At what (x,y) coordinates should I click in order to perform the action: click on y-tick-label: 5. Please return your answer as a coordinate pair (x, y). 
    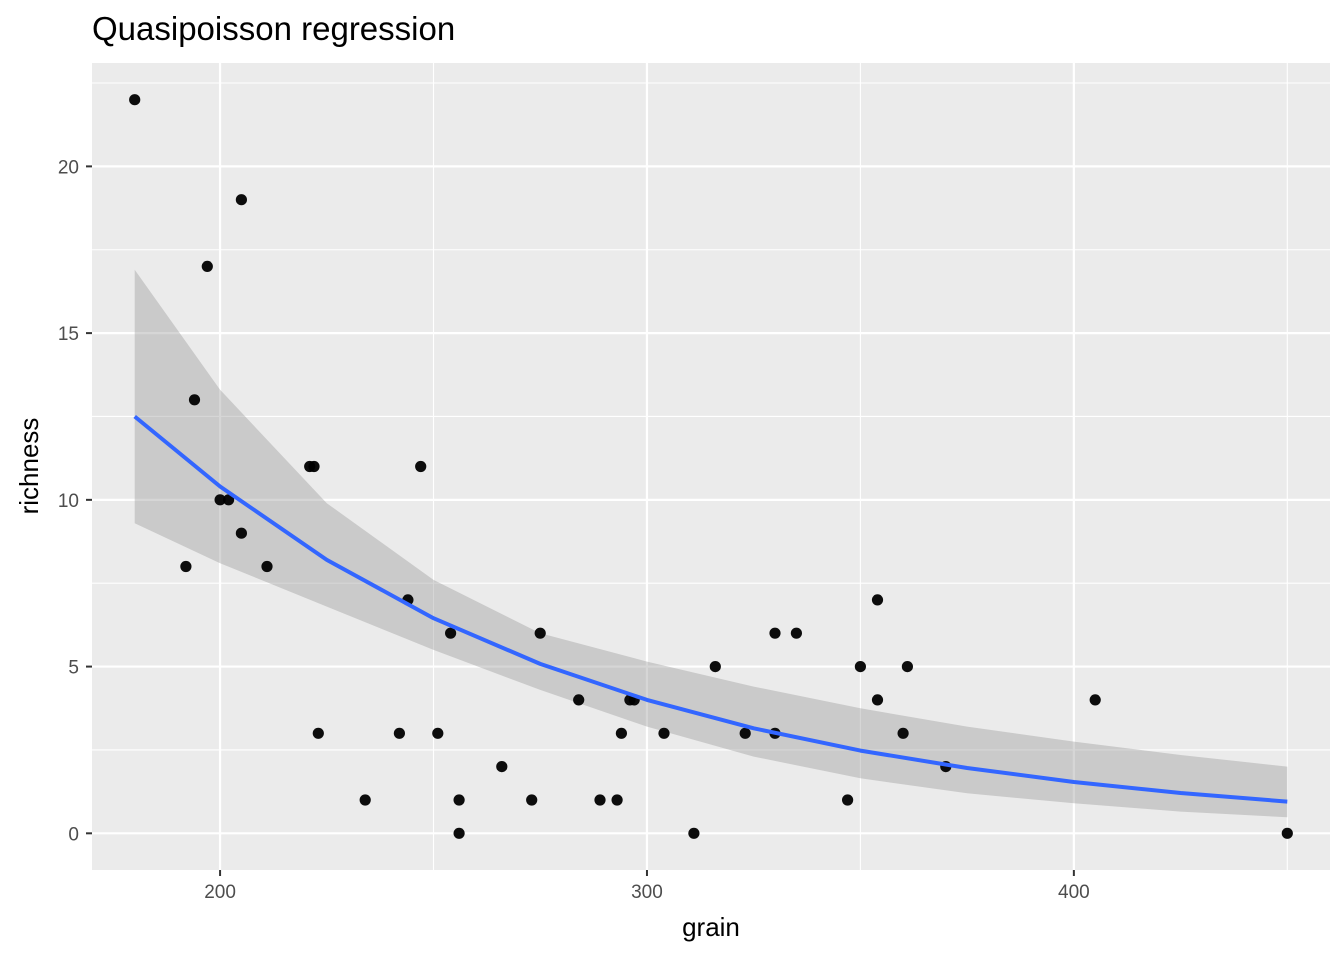
    Looking at the image, I should click on (73, 668).